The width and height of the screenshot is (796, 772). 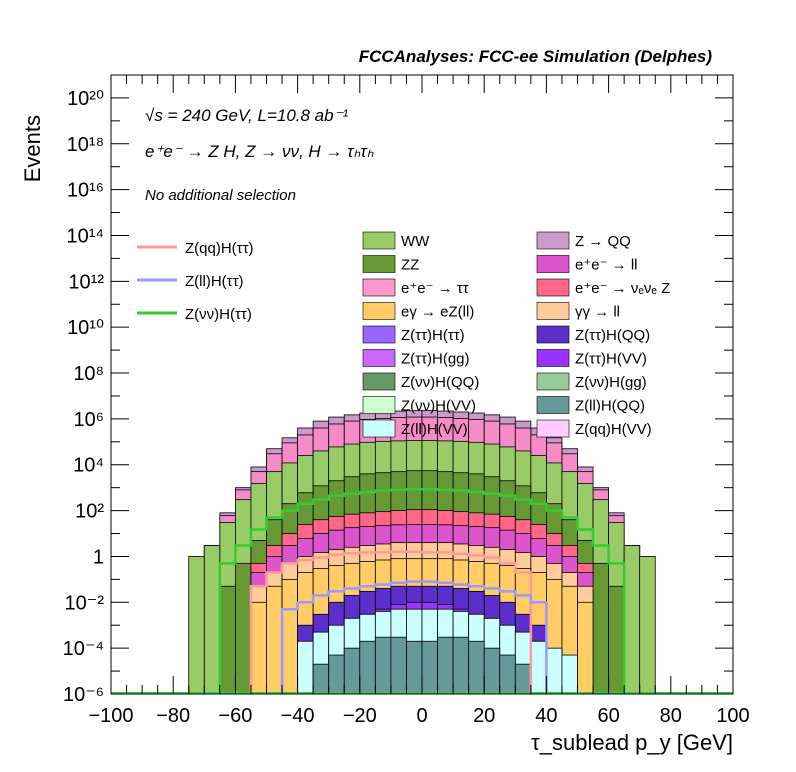 What do you see at coordinates (85, 603) in the screenshot?
I see `y-tick-label: 10⁻²` at bounding box center [85, 603].